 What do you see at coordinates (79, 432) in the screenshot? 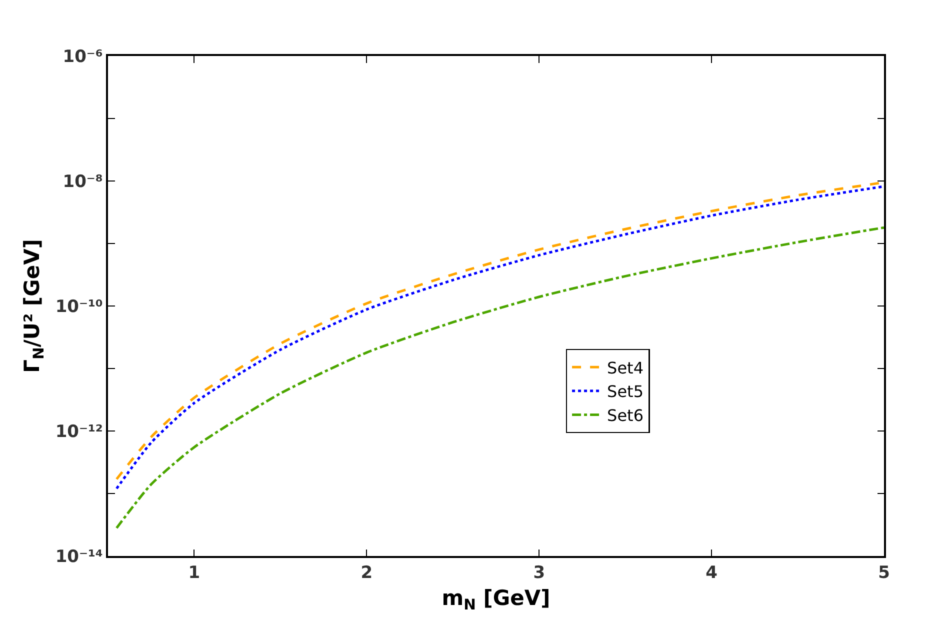
I see `y-tick-label: 10⁻¹²` at bounding box center [79, 432].